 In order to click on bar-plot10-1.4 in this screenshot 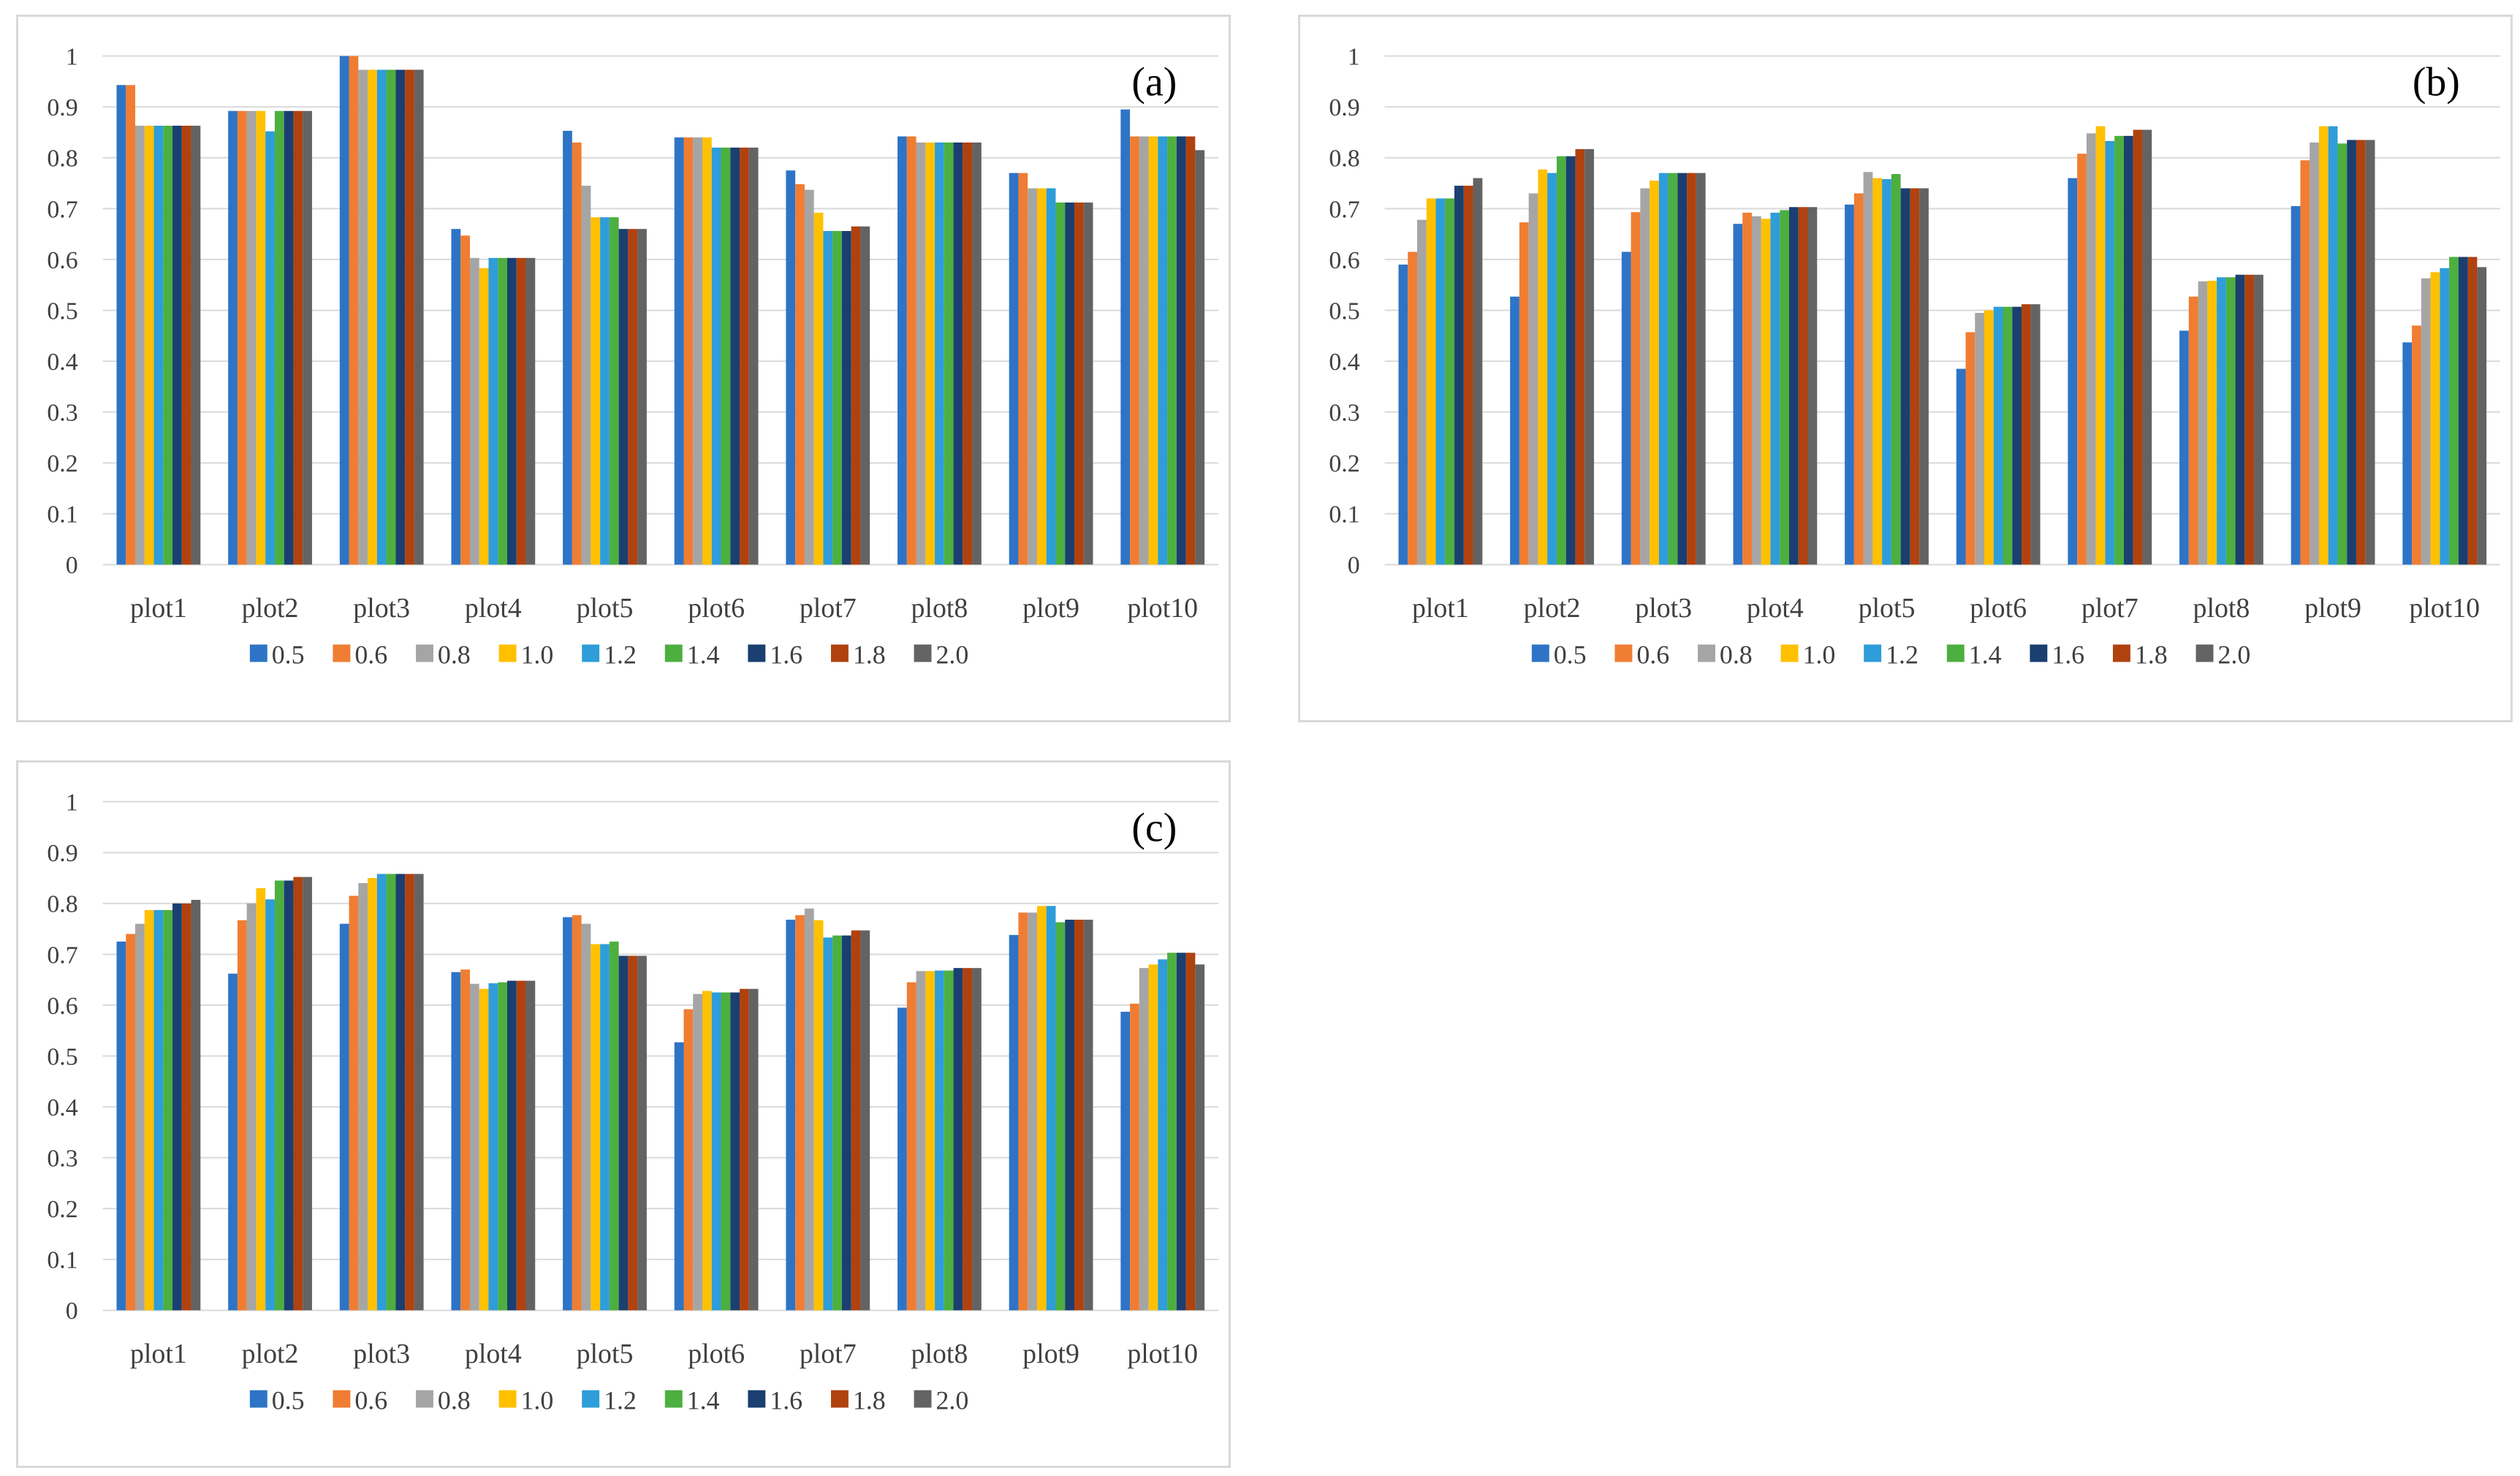, I will do `click(1172, 1132)`.